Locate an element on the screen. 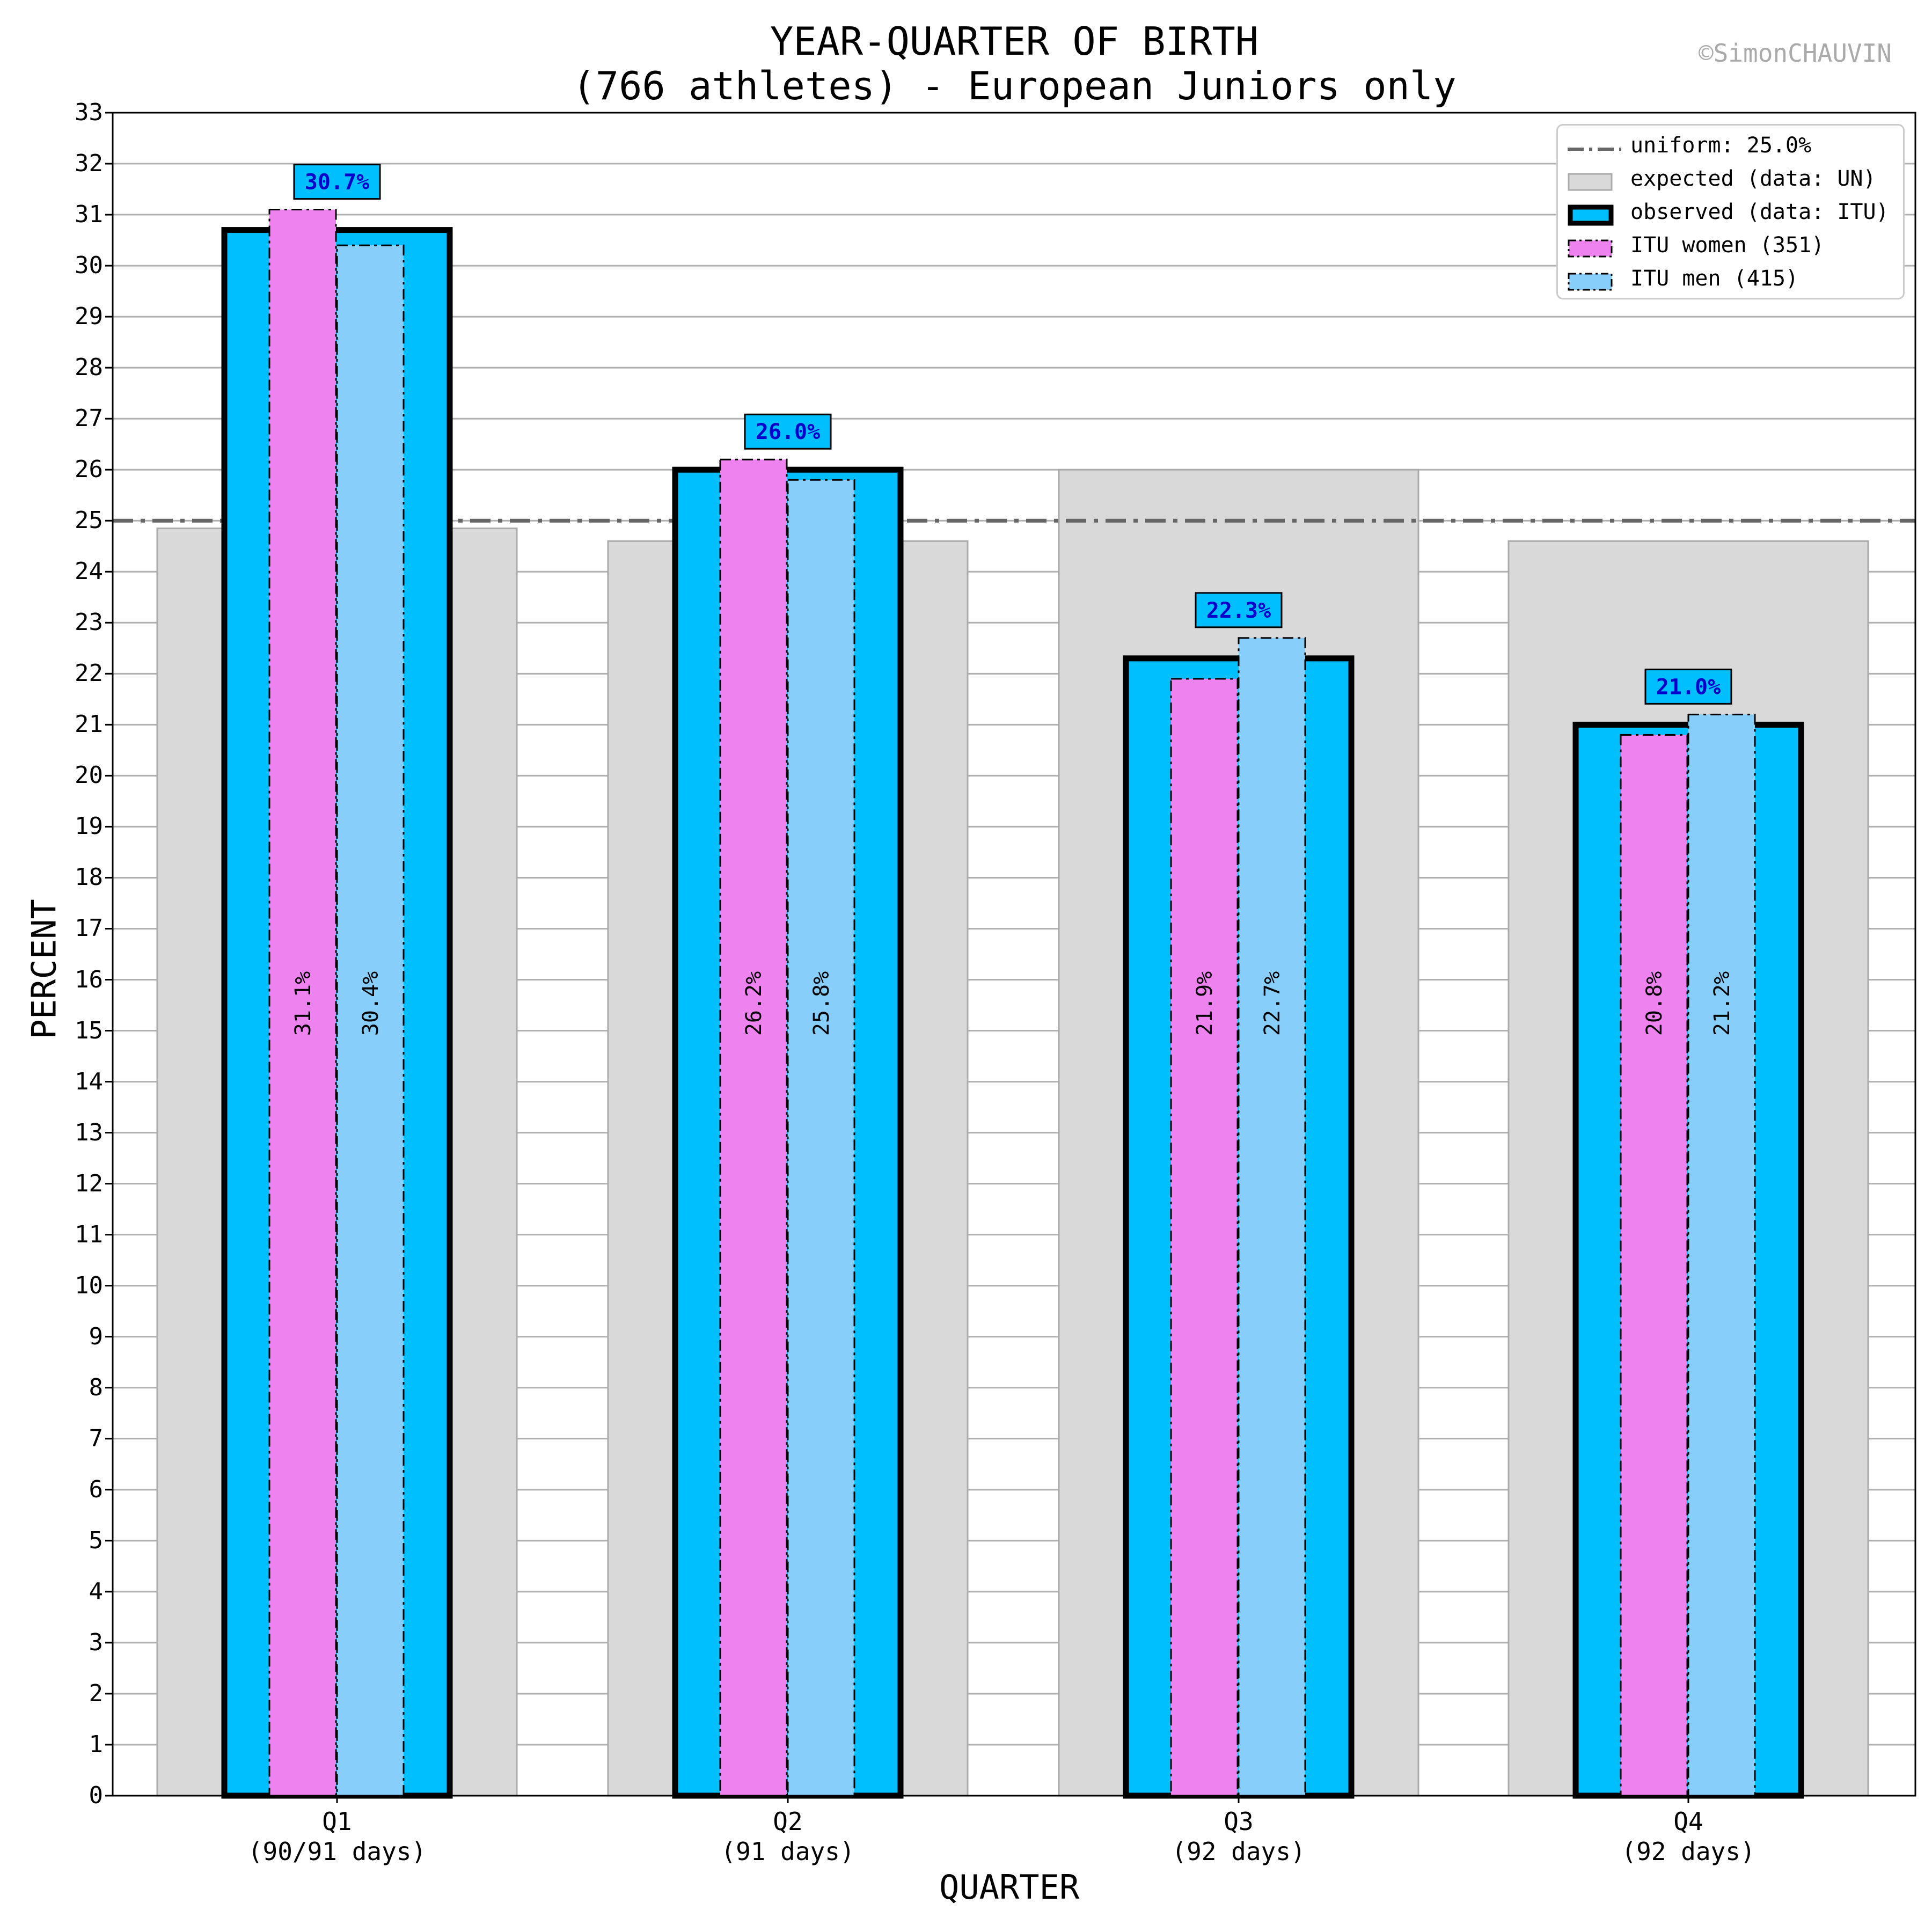  x-tick-category: Q4 is located at coordinates (1688, 1821).